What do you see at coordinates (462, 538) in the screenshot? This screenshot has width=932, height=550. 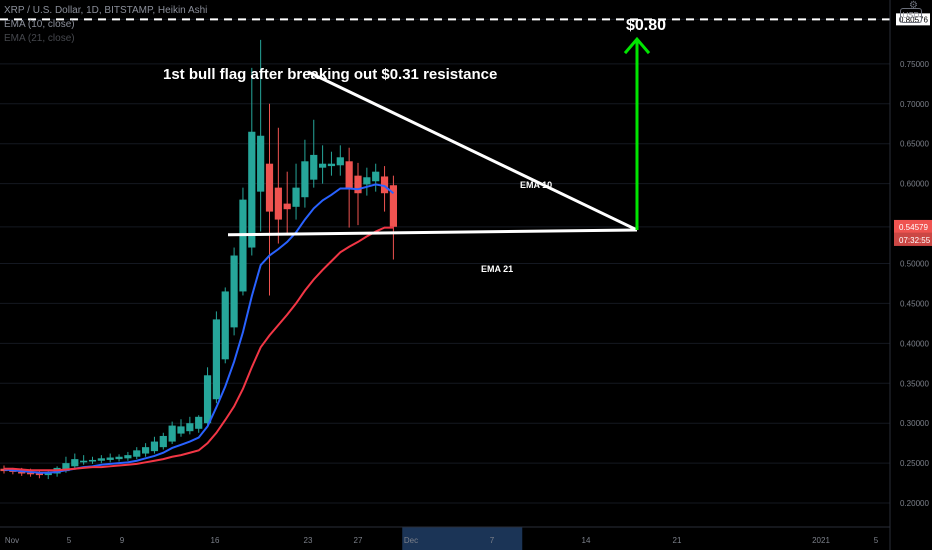 I see `time-range-highlight` at bounding box center [462, 538].